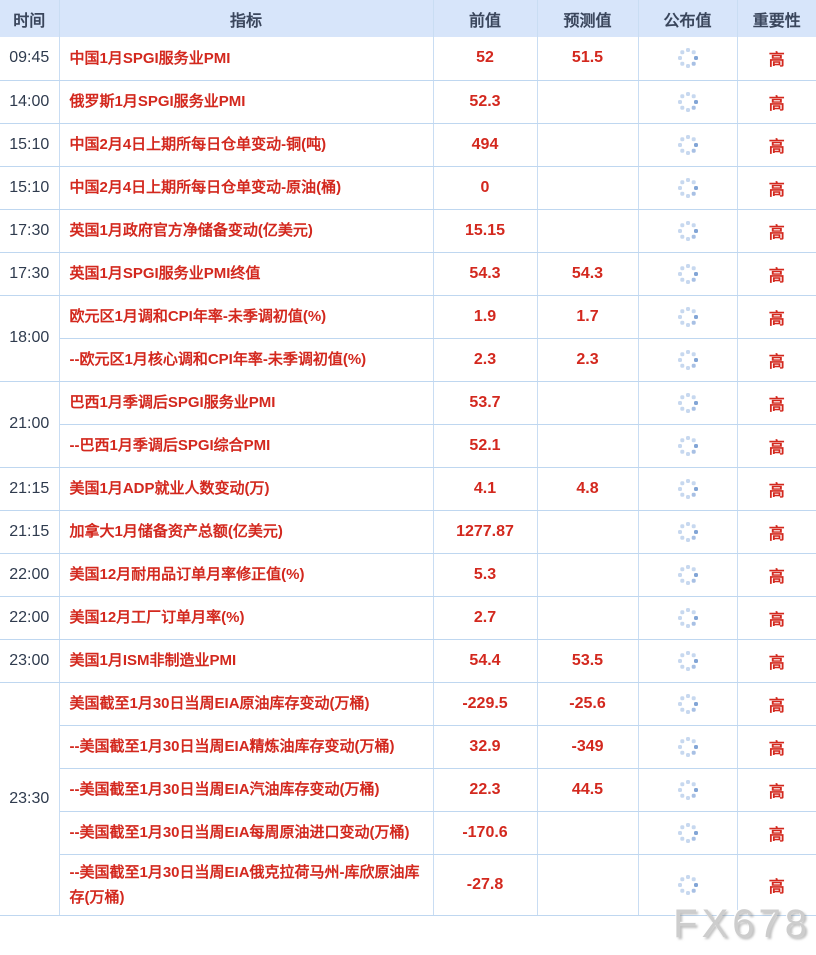 The width and height of the screenshot is (816, 955). Describe the element at coordinates (485, 274) in the screenshot. I see `previous-value-cell: 54.3` at that location.